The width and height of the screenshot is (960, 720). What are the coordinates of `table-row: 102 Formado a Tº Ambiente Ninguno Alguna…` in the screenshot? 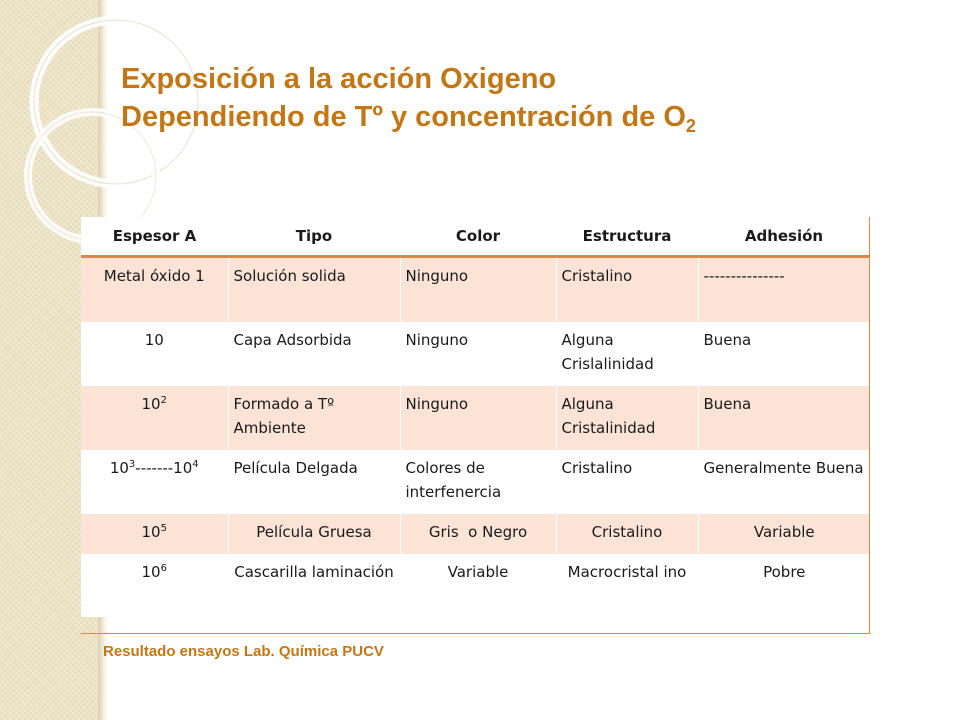 It's located at (475, 418).